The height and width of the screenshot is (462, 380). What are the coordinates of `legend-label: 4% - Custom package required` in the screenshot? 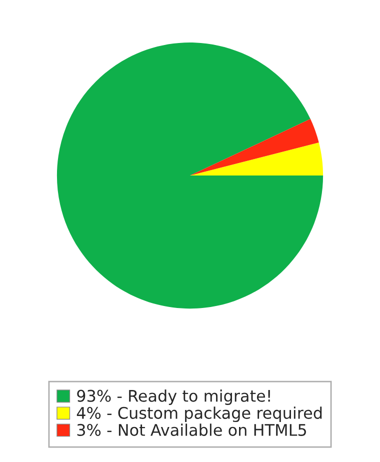 It's located at (199, 414).